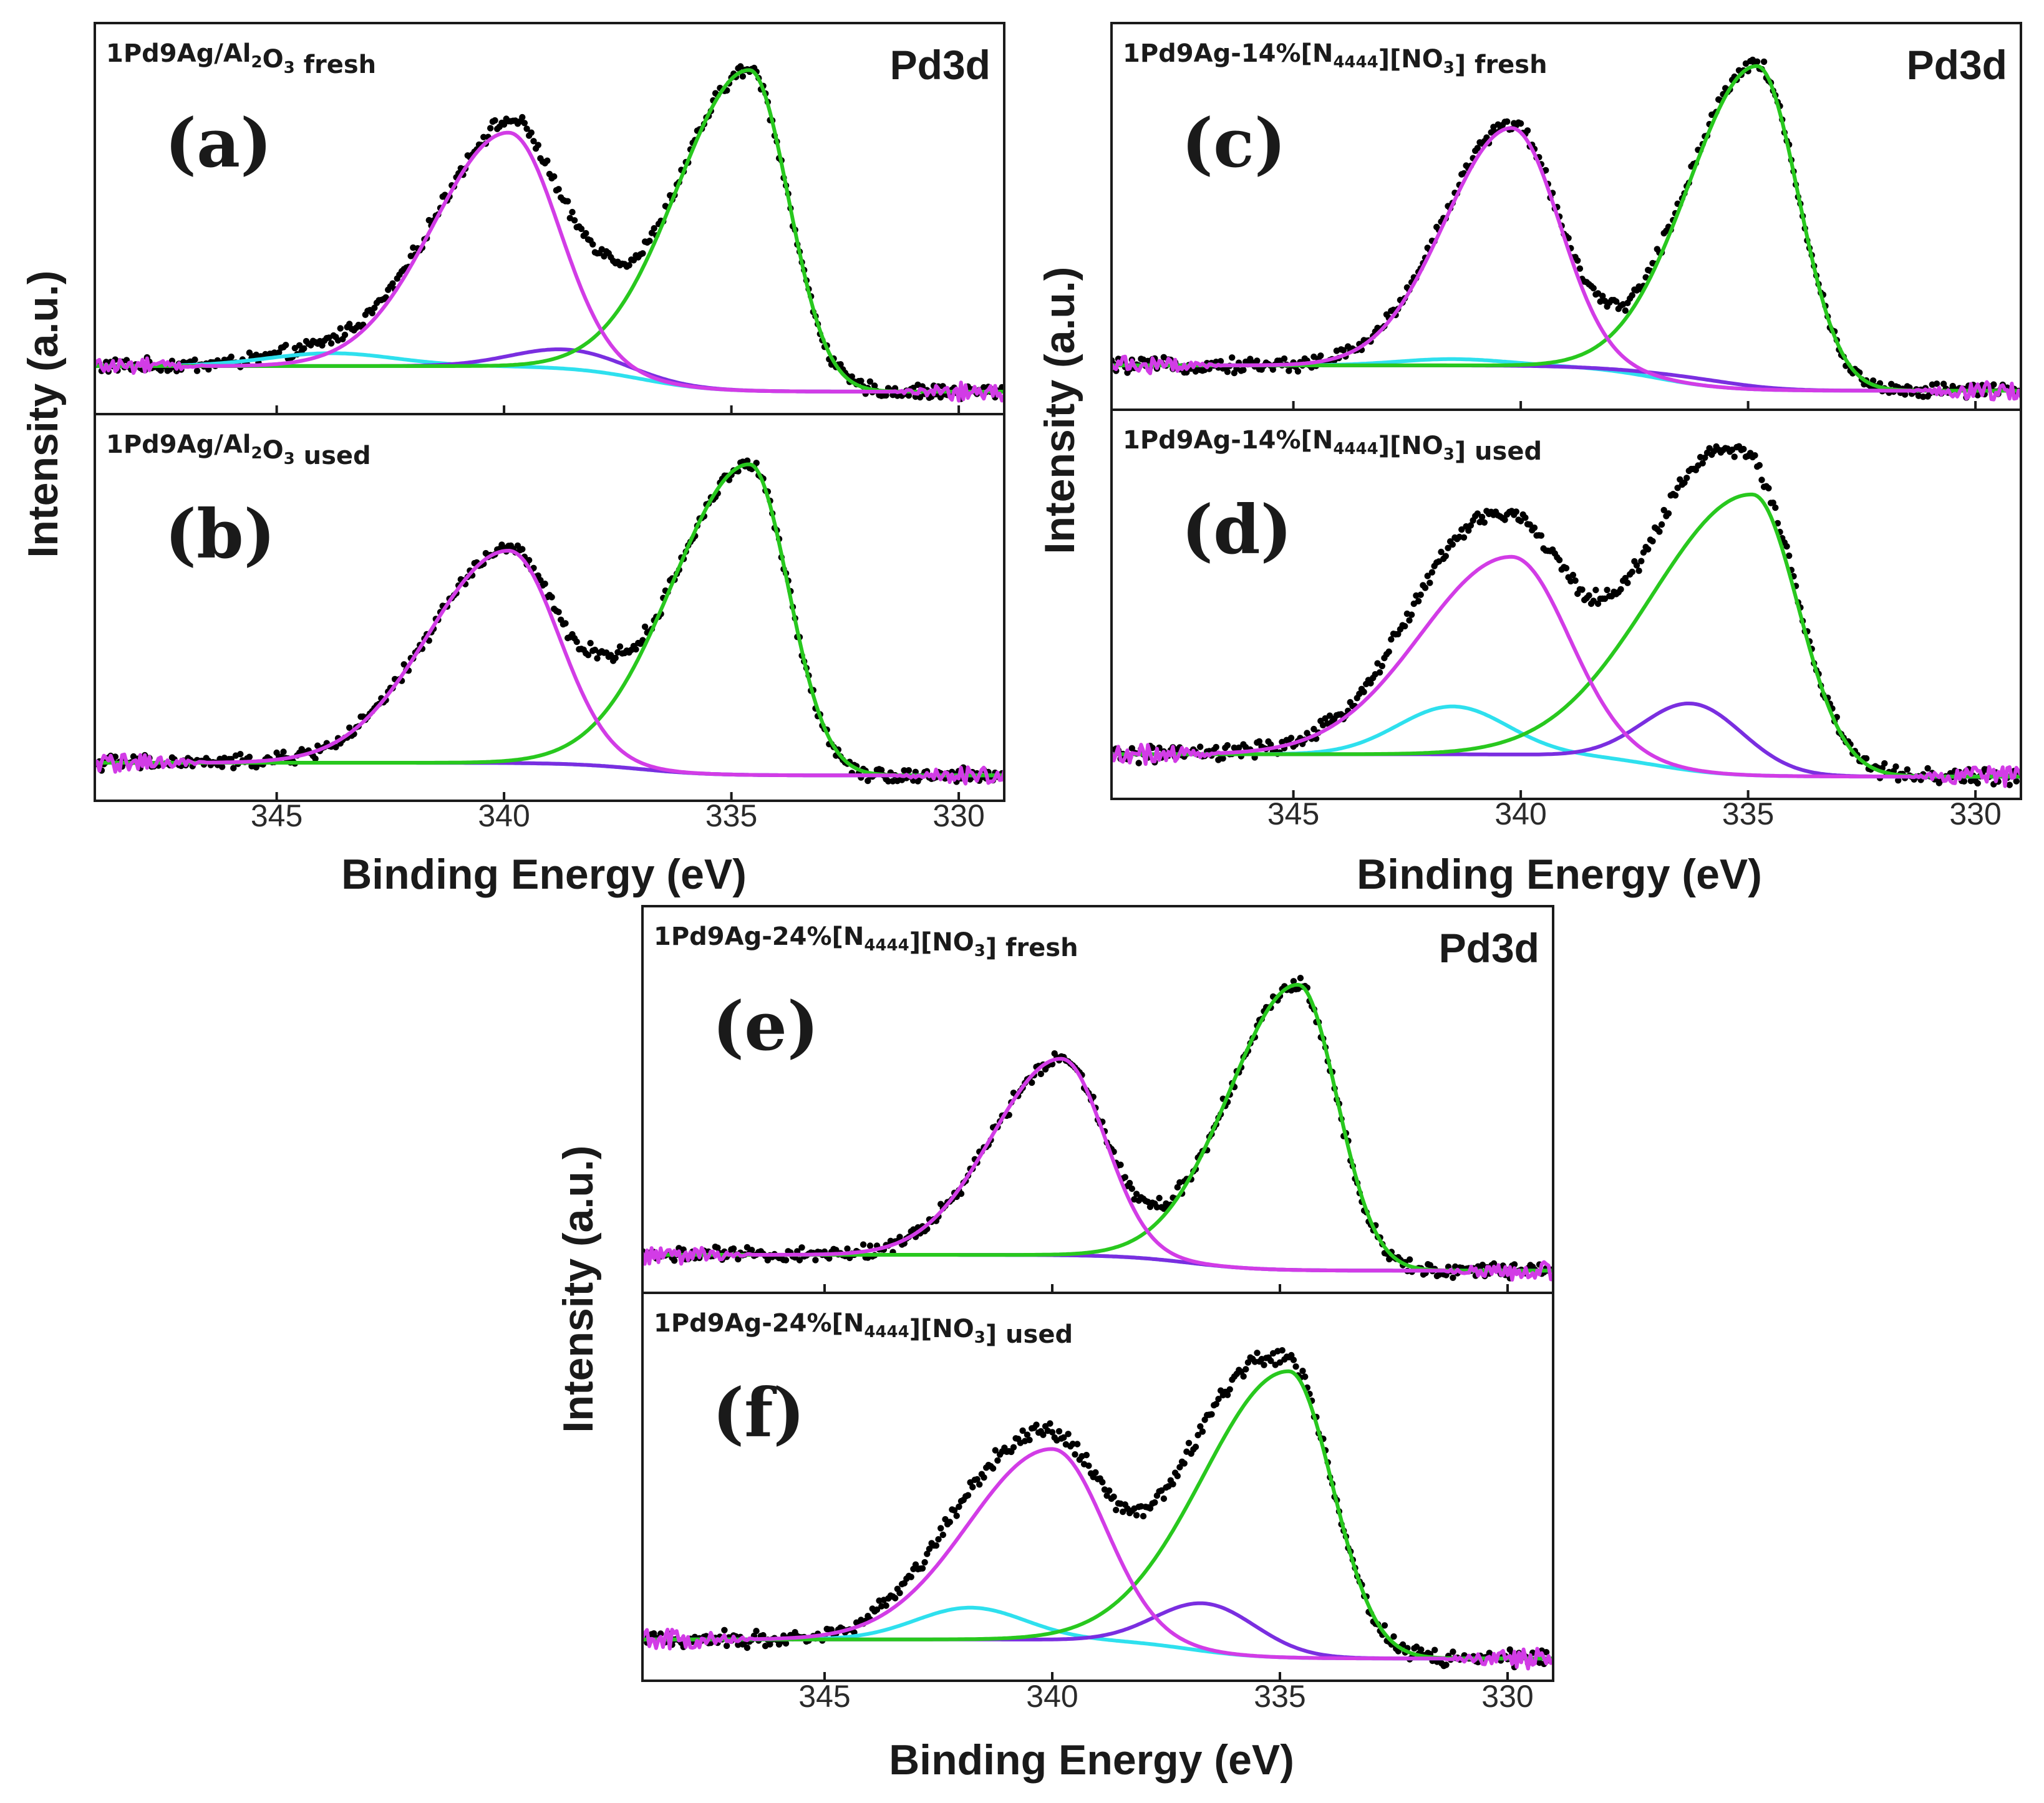 The height and width of the screenshot is (1803, 2044). I want to click on panel-frame, so click(1097, 1099).